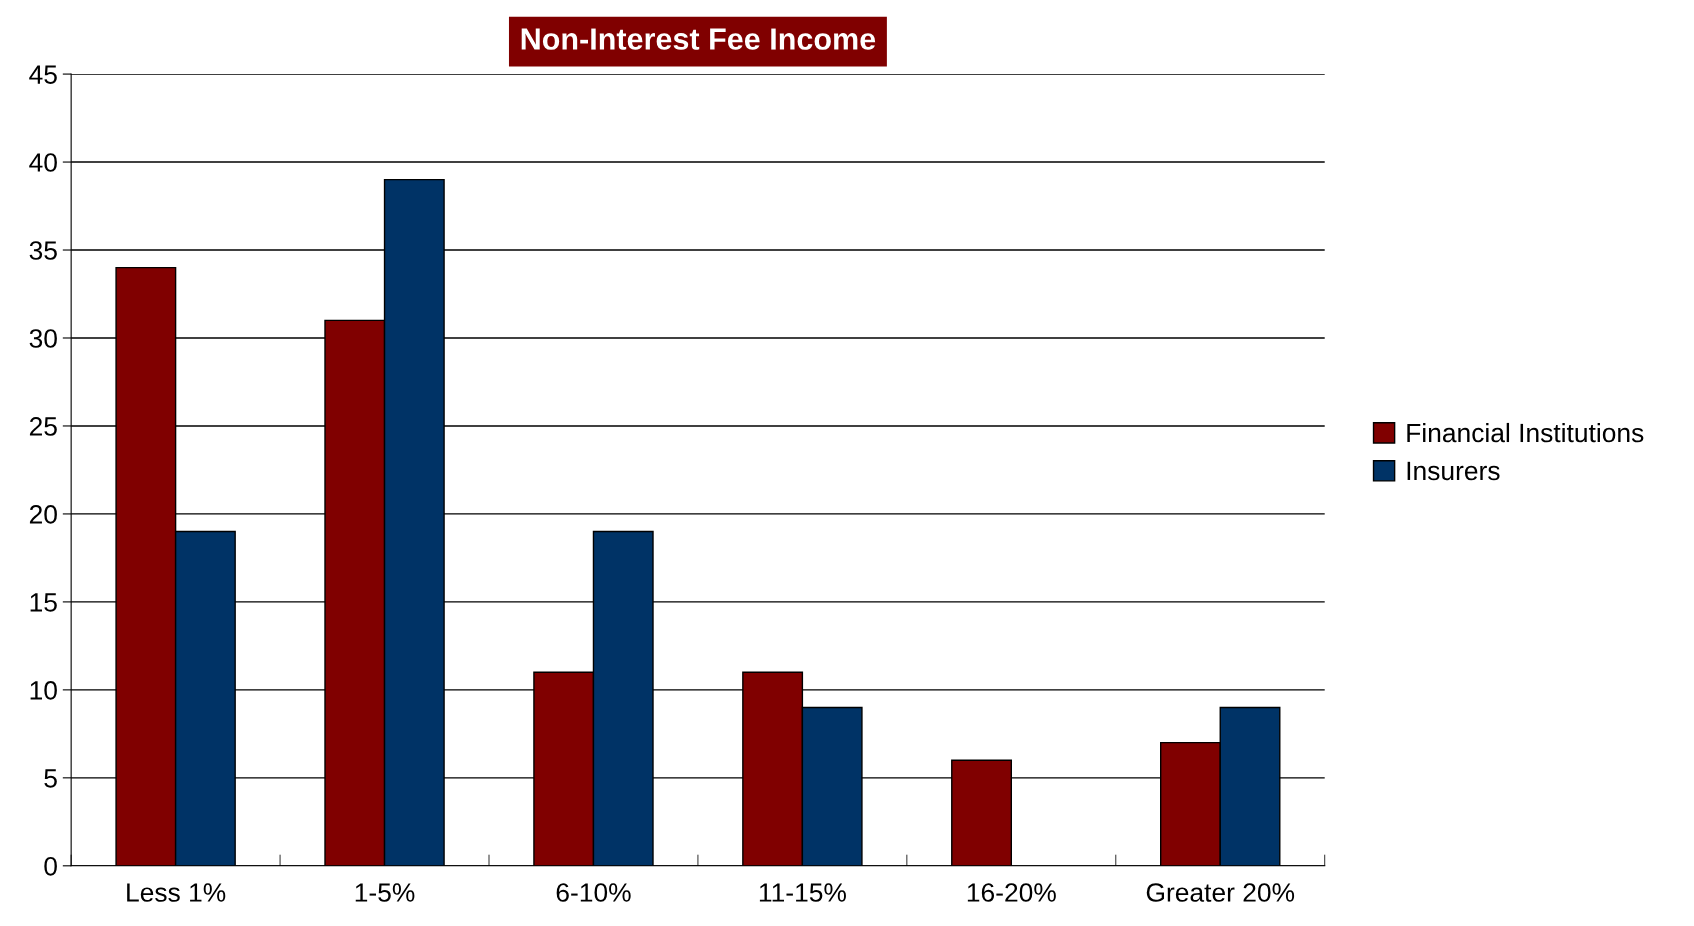  I want to click on legend-label: Financial Institutions, so click(1525, 432).